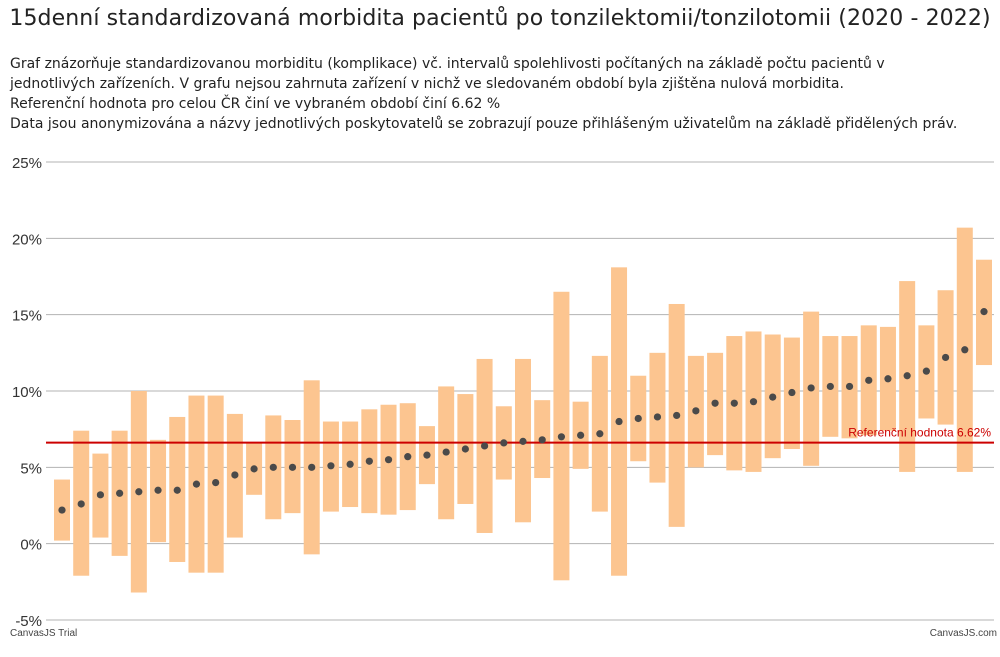  What do you see at coordinates (43, 633) in the screenshot?
I see `credit-left: CanvasJS Trial` at bounding box center [43, 633].